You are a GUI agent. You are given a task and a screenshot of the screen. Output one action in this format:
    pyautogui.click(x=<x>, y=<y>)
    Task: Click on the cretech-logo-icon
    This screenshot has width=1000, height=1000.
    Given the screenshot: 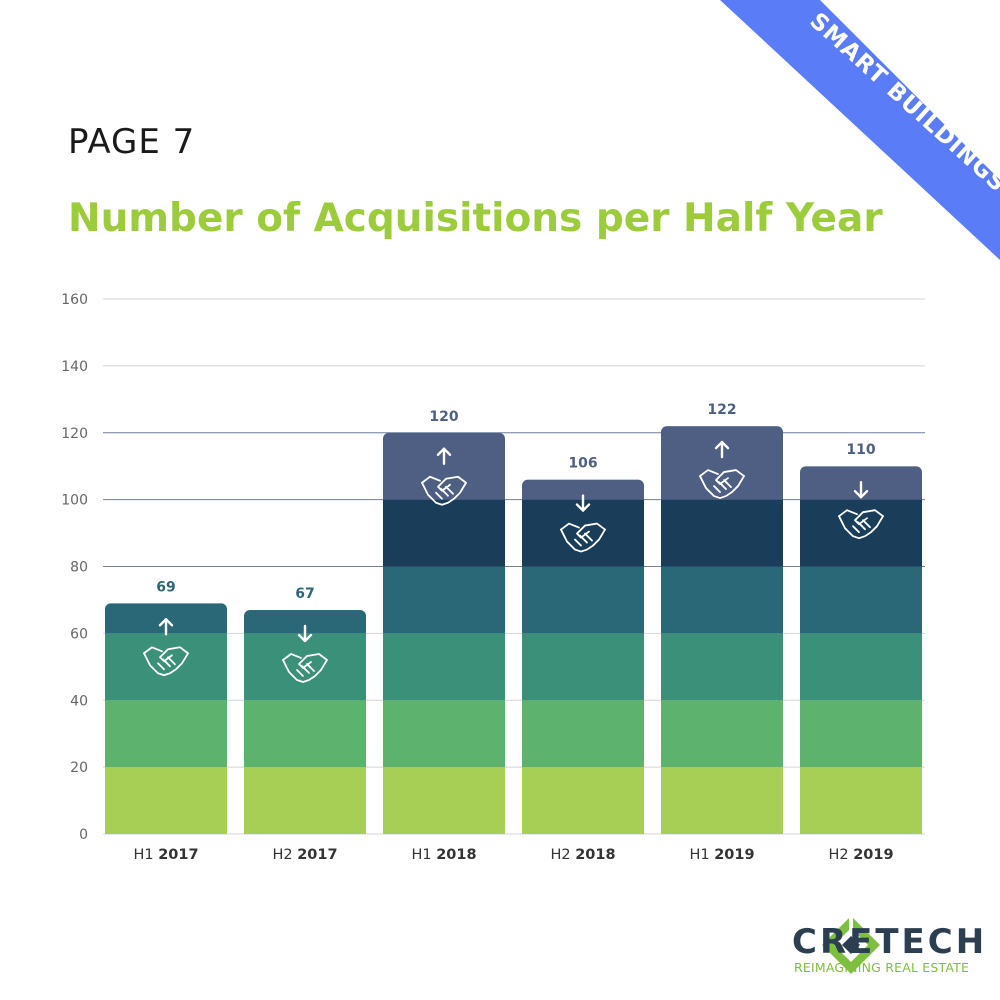 What is the action you would take?
    pyautogui.click(x=851, y=945)
    